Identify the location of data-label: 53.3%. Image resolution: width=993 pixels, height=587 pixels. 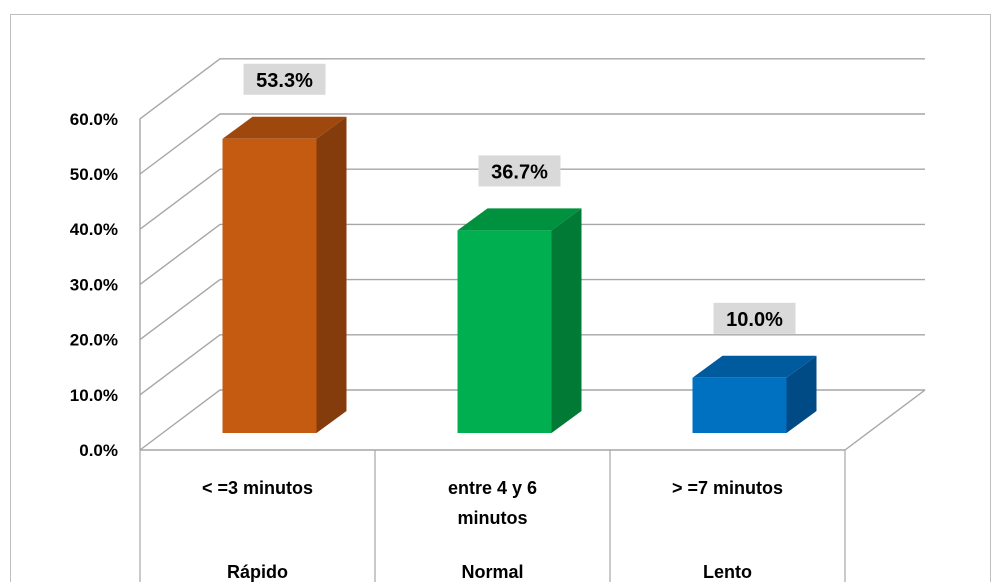
(284, 81).